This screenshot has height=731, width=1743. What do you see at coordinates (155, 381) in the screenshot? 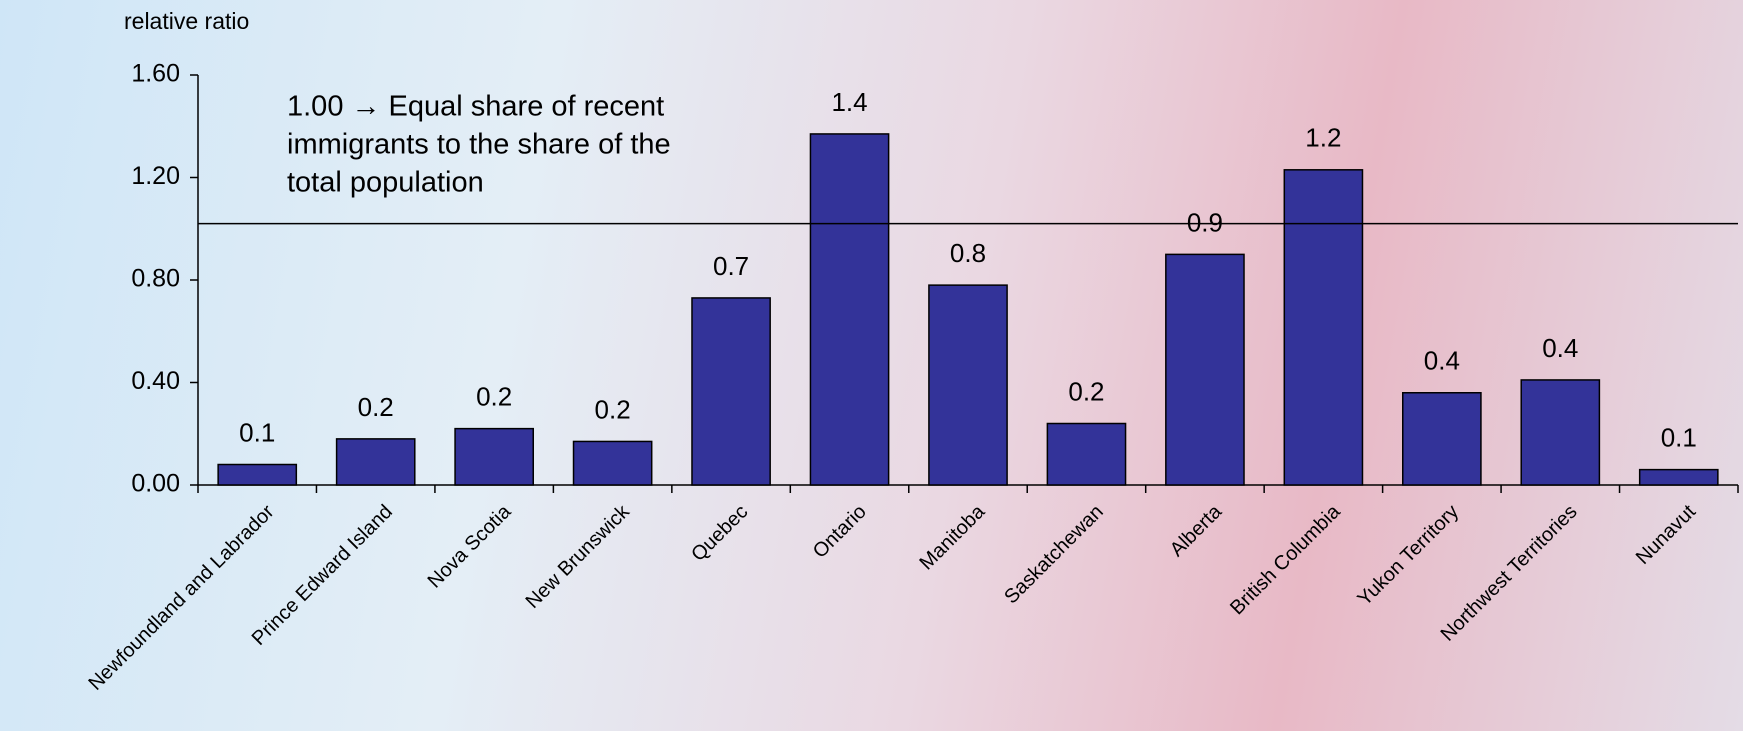
I see `y-tick-label: 0.40` at bounding box center [155, 381].